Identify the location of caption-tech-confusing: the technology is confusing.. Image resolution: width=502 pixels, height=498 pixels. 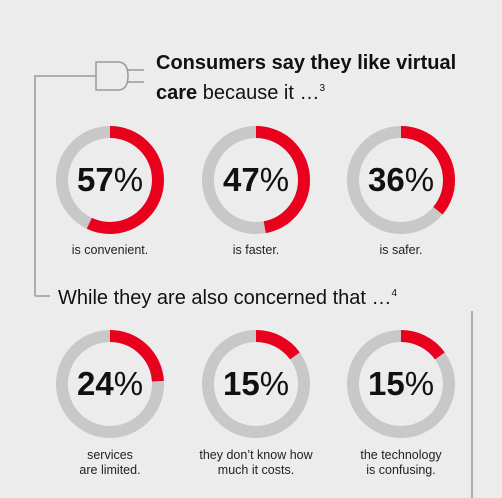
(401, 463).